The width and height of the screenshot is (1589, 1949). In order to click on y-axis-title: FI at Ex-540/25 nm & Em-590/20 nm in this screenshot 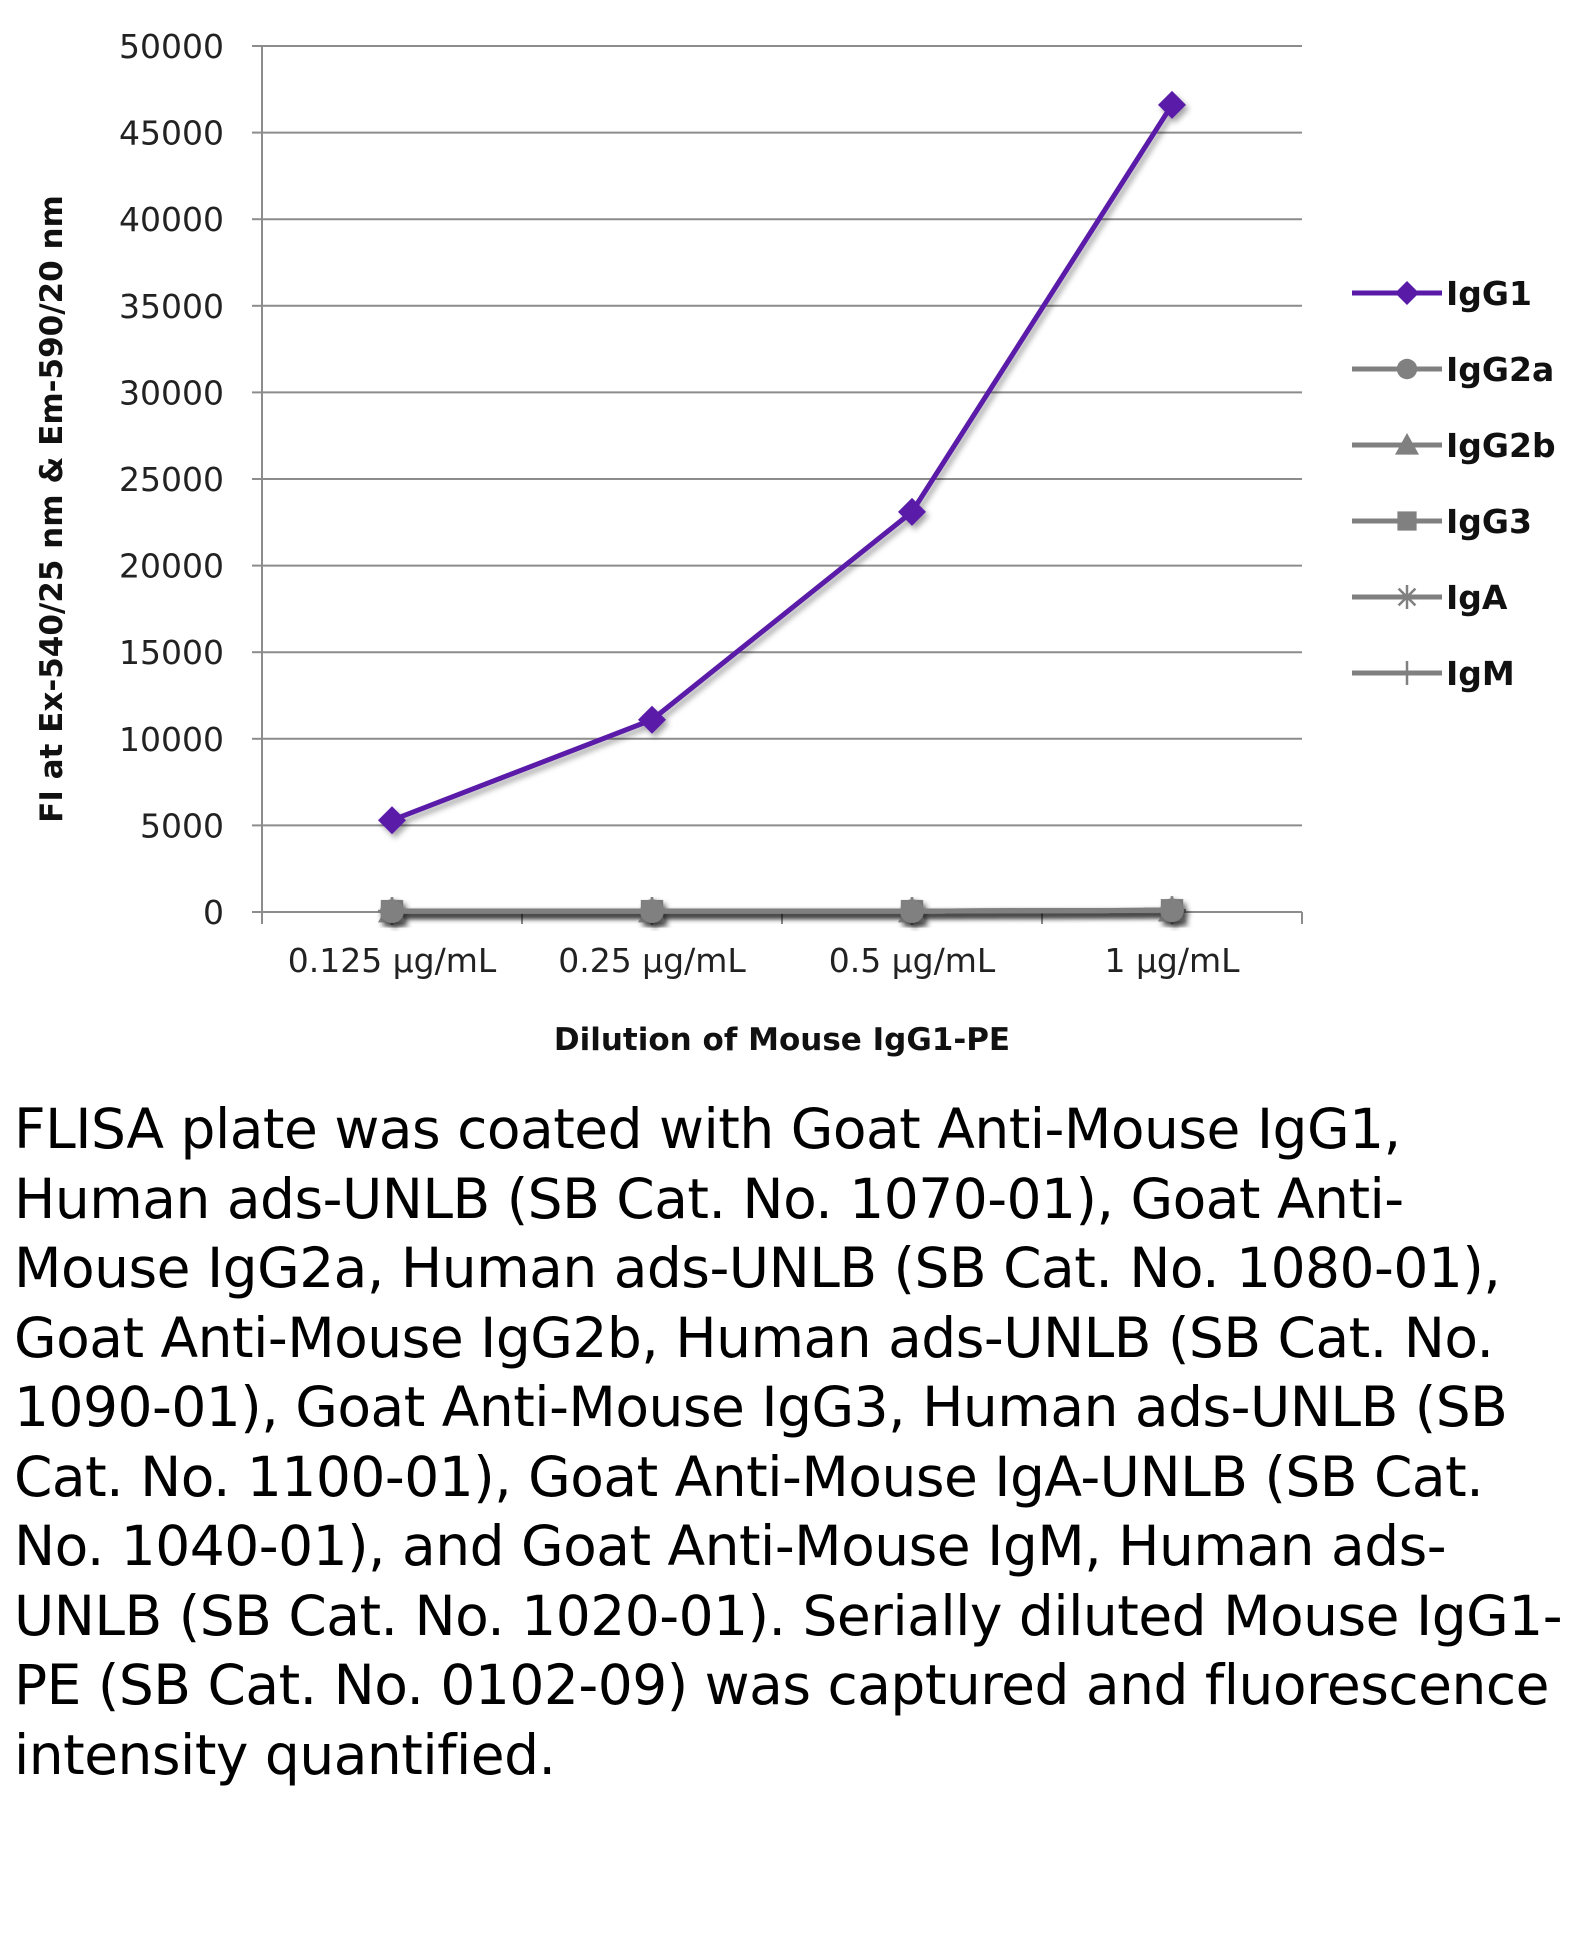, I will do `click(52, 509)`.